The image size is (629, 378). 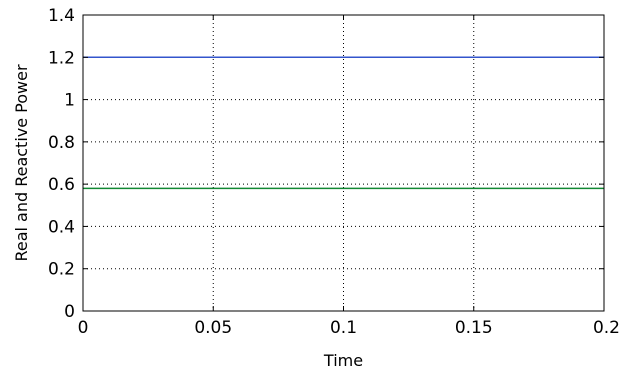 I want to click on x-tick-label: 0.05, so click(x=213, y=328).